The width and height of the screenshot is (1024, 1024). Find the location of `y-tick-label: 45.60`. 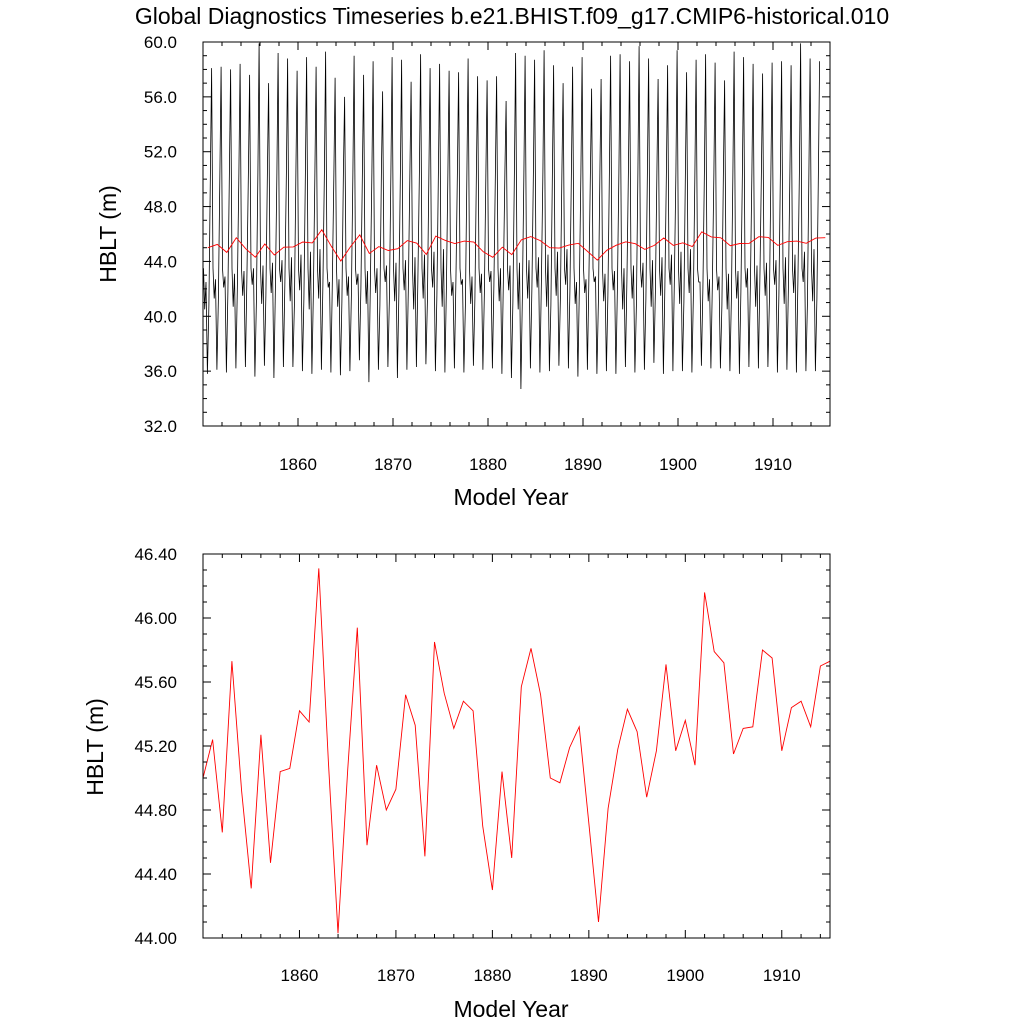

y-tick-label: 45.60 is located at coordinates (155, 682).